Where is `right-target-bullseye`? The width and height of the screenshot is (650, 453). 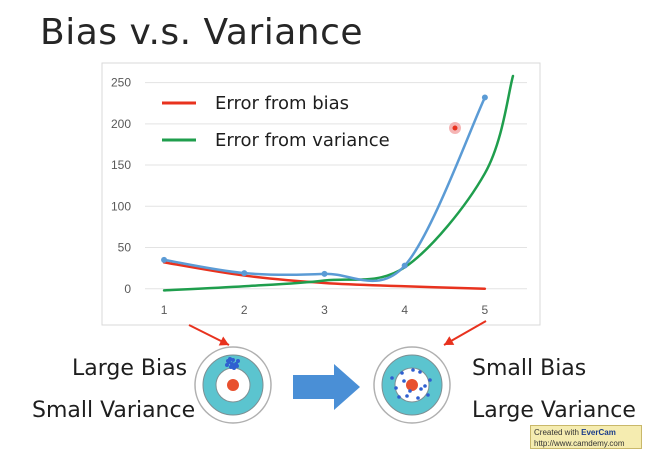
right-target-bullseye is located at coordinates (412, 385).